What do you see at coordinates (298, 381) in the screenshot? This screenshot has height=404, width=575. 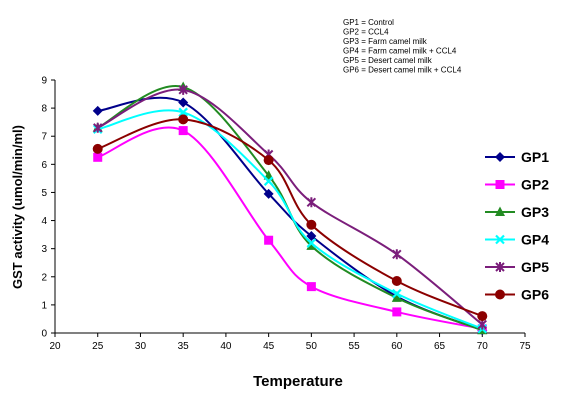 I see `x-axis-title: Temperature` at bounding box center [298, 381].